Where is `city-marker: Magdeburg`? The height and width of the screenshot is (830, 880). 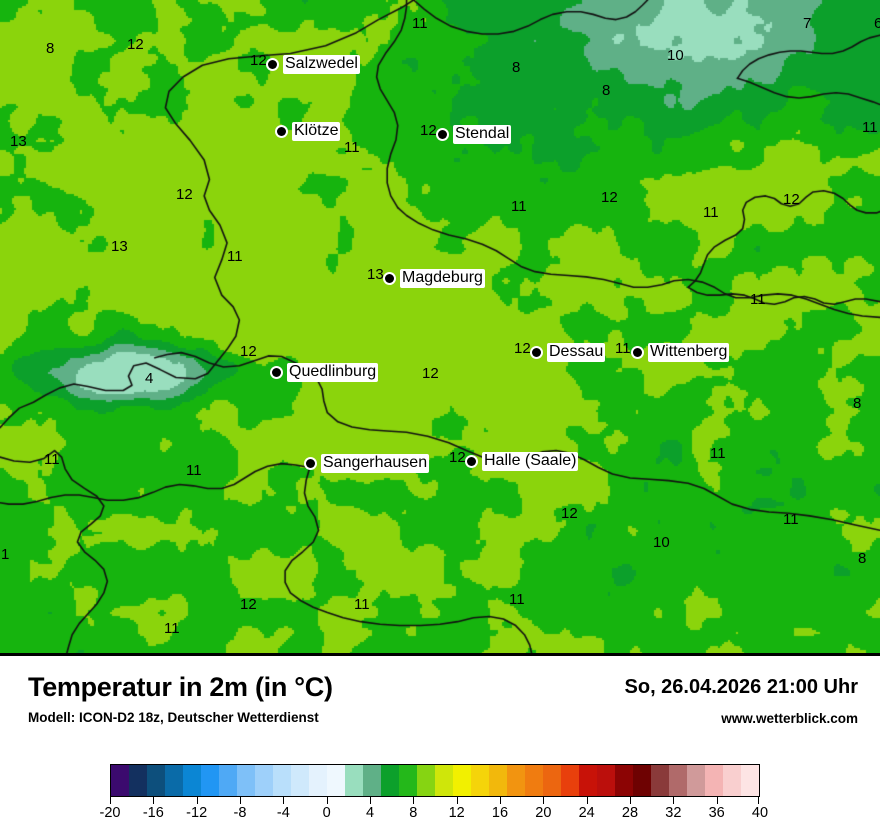 city-marker: Magdeburg is located at coordinates (435, 278).